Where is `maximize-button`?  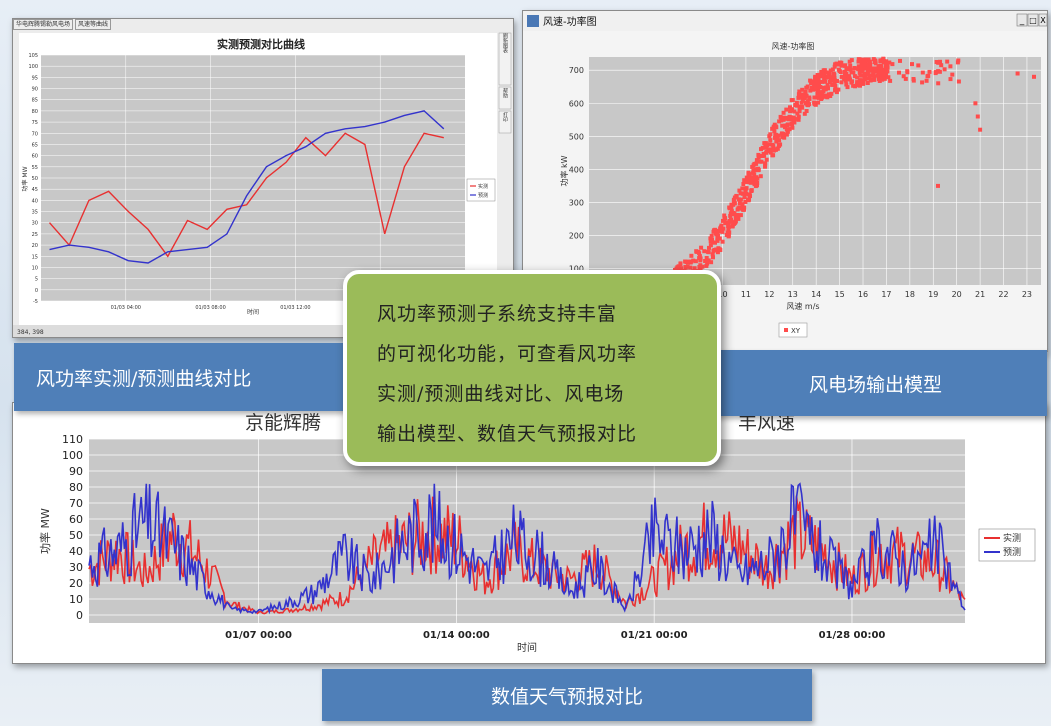 maximize-button is located at coordinates (1033, 20).